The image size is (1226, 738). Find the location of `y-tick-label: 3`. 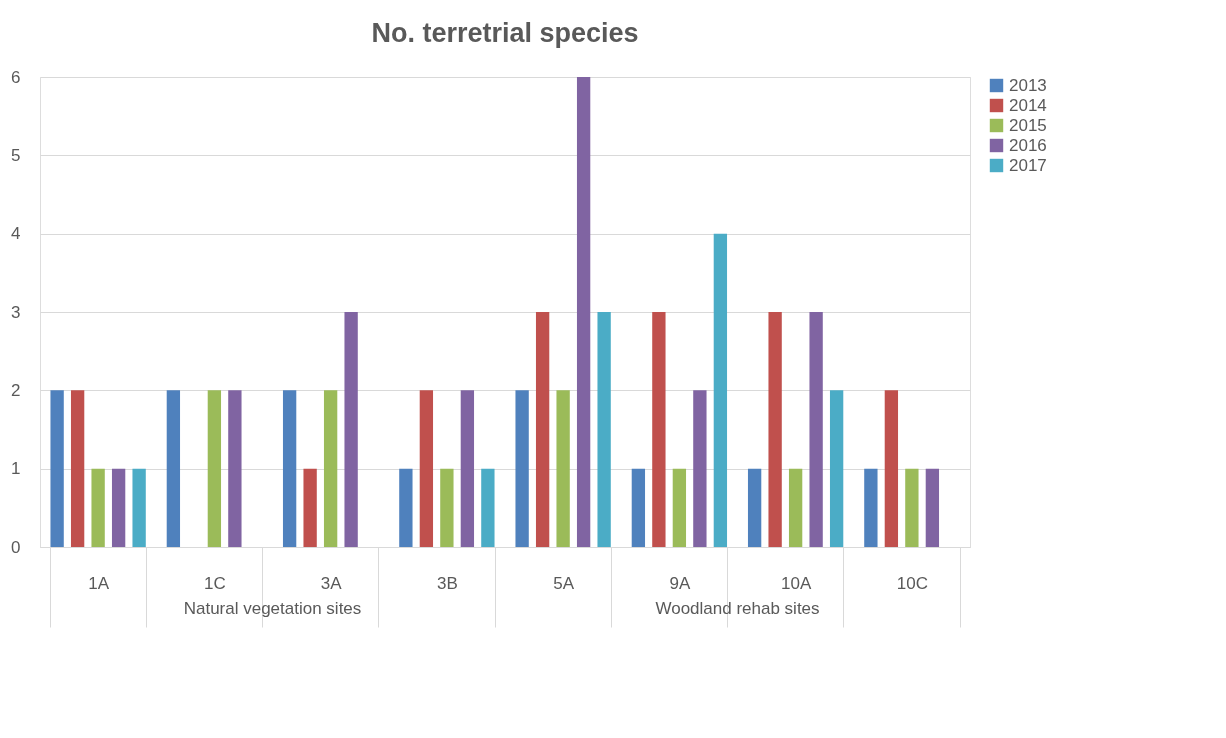

y-tick-label: 3 is located at coordinates (16, 312).